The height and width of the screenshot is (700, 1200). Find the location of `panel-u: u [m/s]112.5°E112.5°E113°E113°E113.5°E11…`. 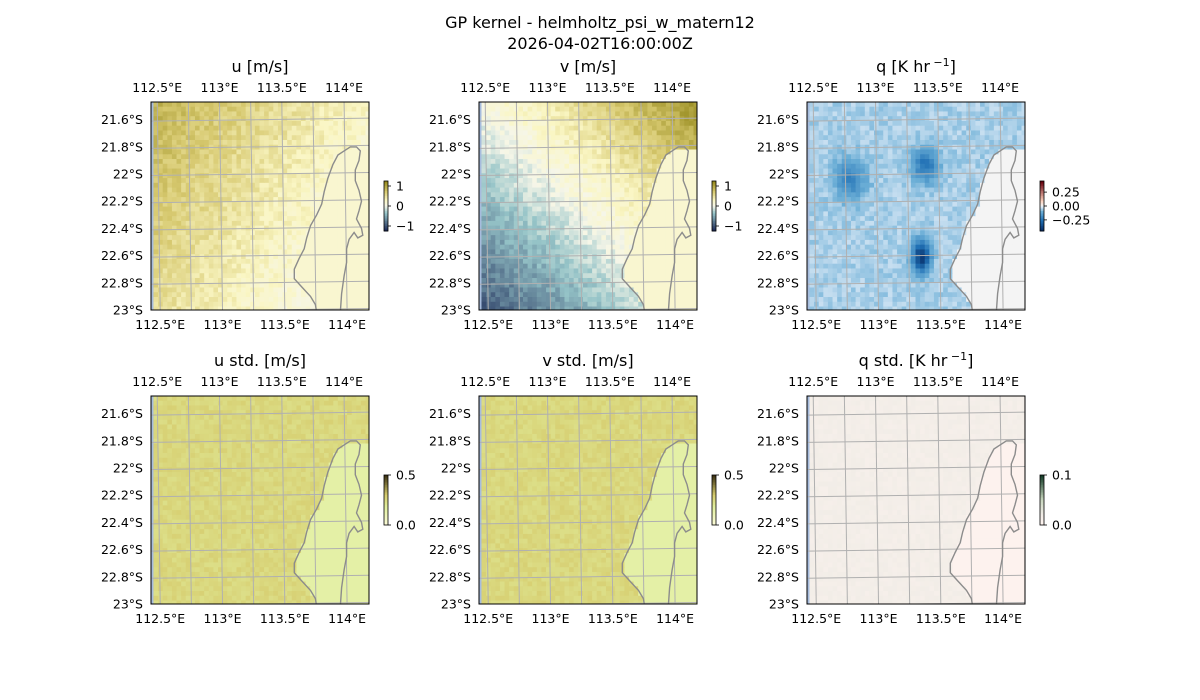

panel-u: u [m/s]112.5°E112.5°E113°E113°E113.5°E11… is located at coordinates (257, 194).